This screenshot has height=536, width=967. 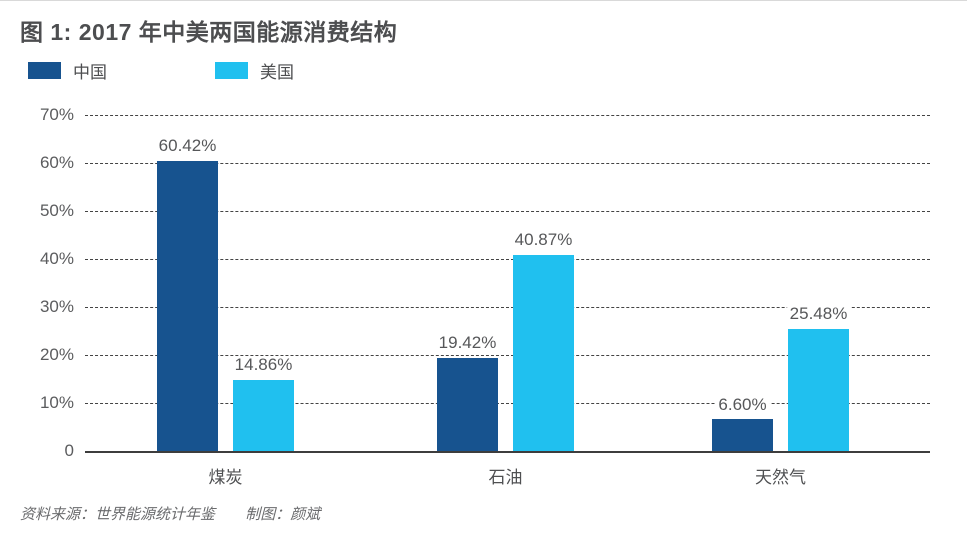 I want to click on bar-usa-gas, so click(x=818, y=389).